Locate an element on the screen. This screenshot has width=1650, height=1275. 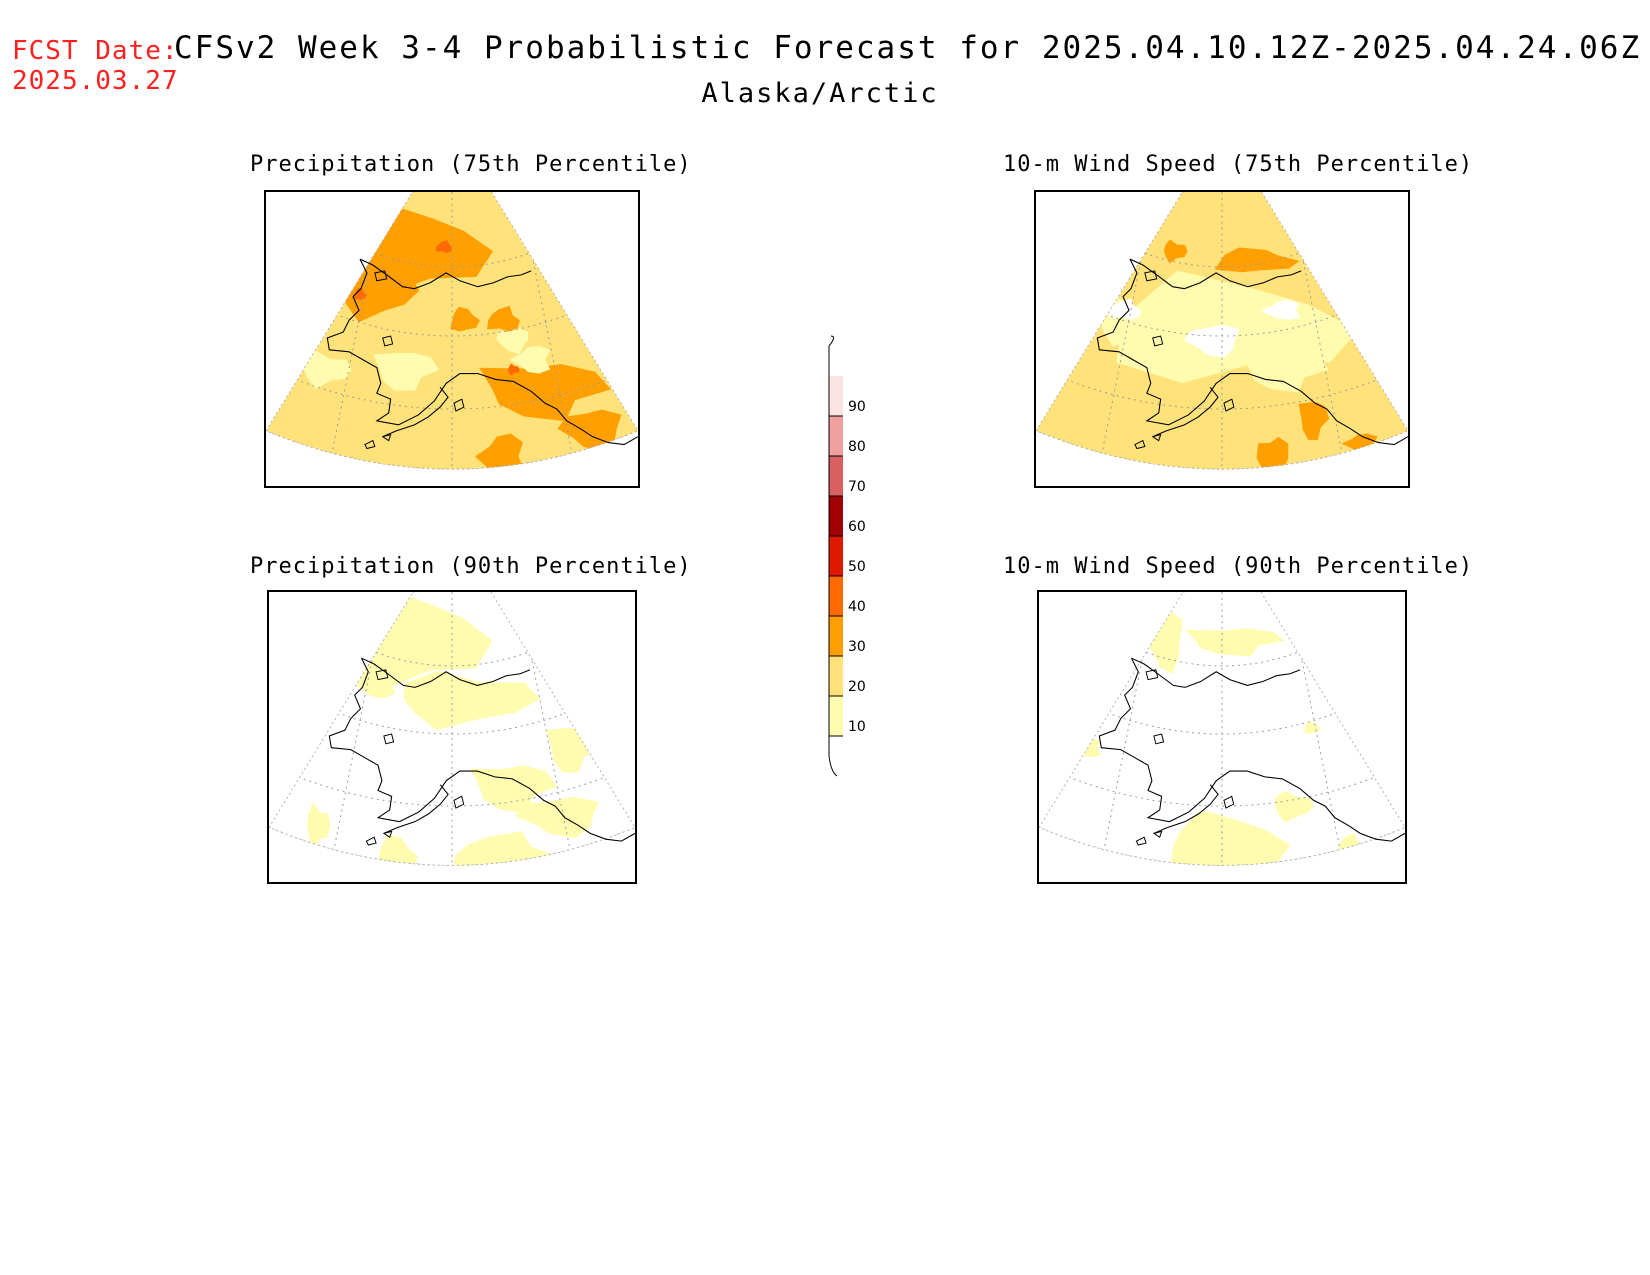
colorbar-tick-label: 80 is located at coordinates (857, 447).